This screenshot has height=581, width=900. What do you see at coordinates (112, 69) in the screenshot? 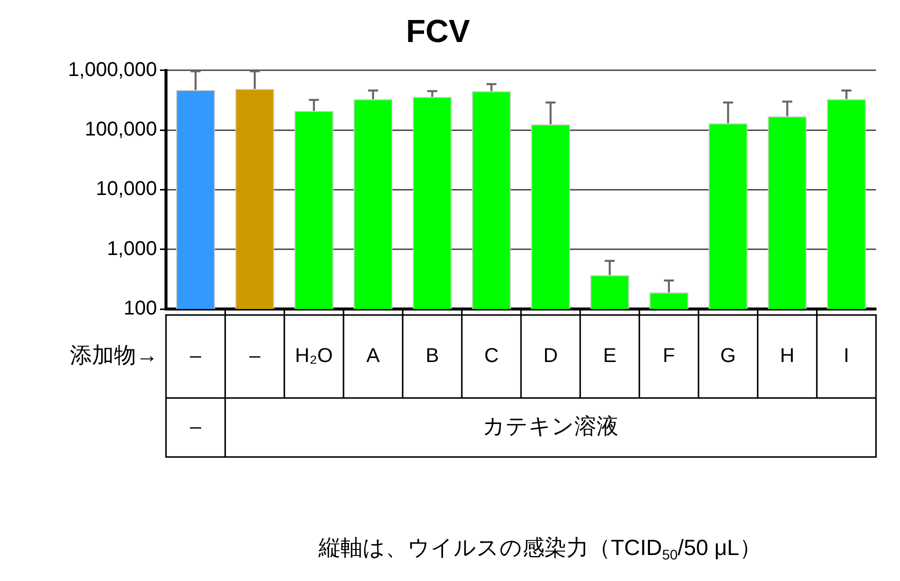
I see `y-tick-label: 1,000,000` at bounding box center [112, 69].